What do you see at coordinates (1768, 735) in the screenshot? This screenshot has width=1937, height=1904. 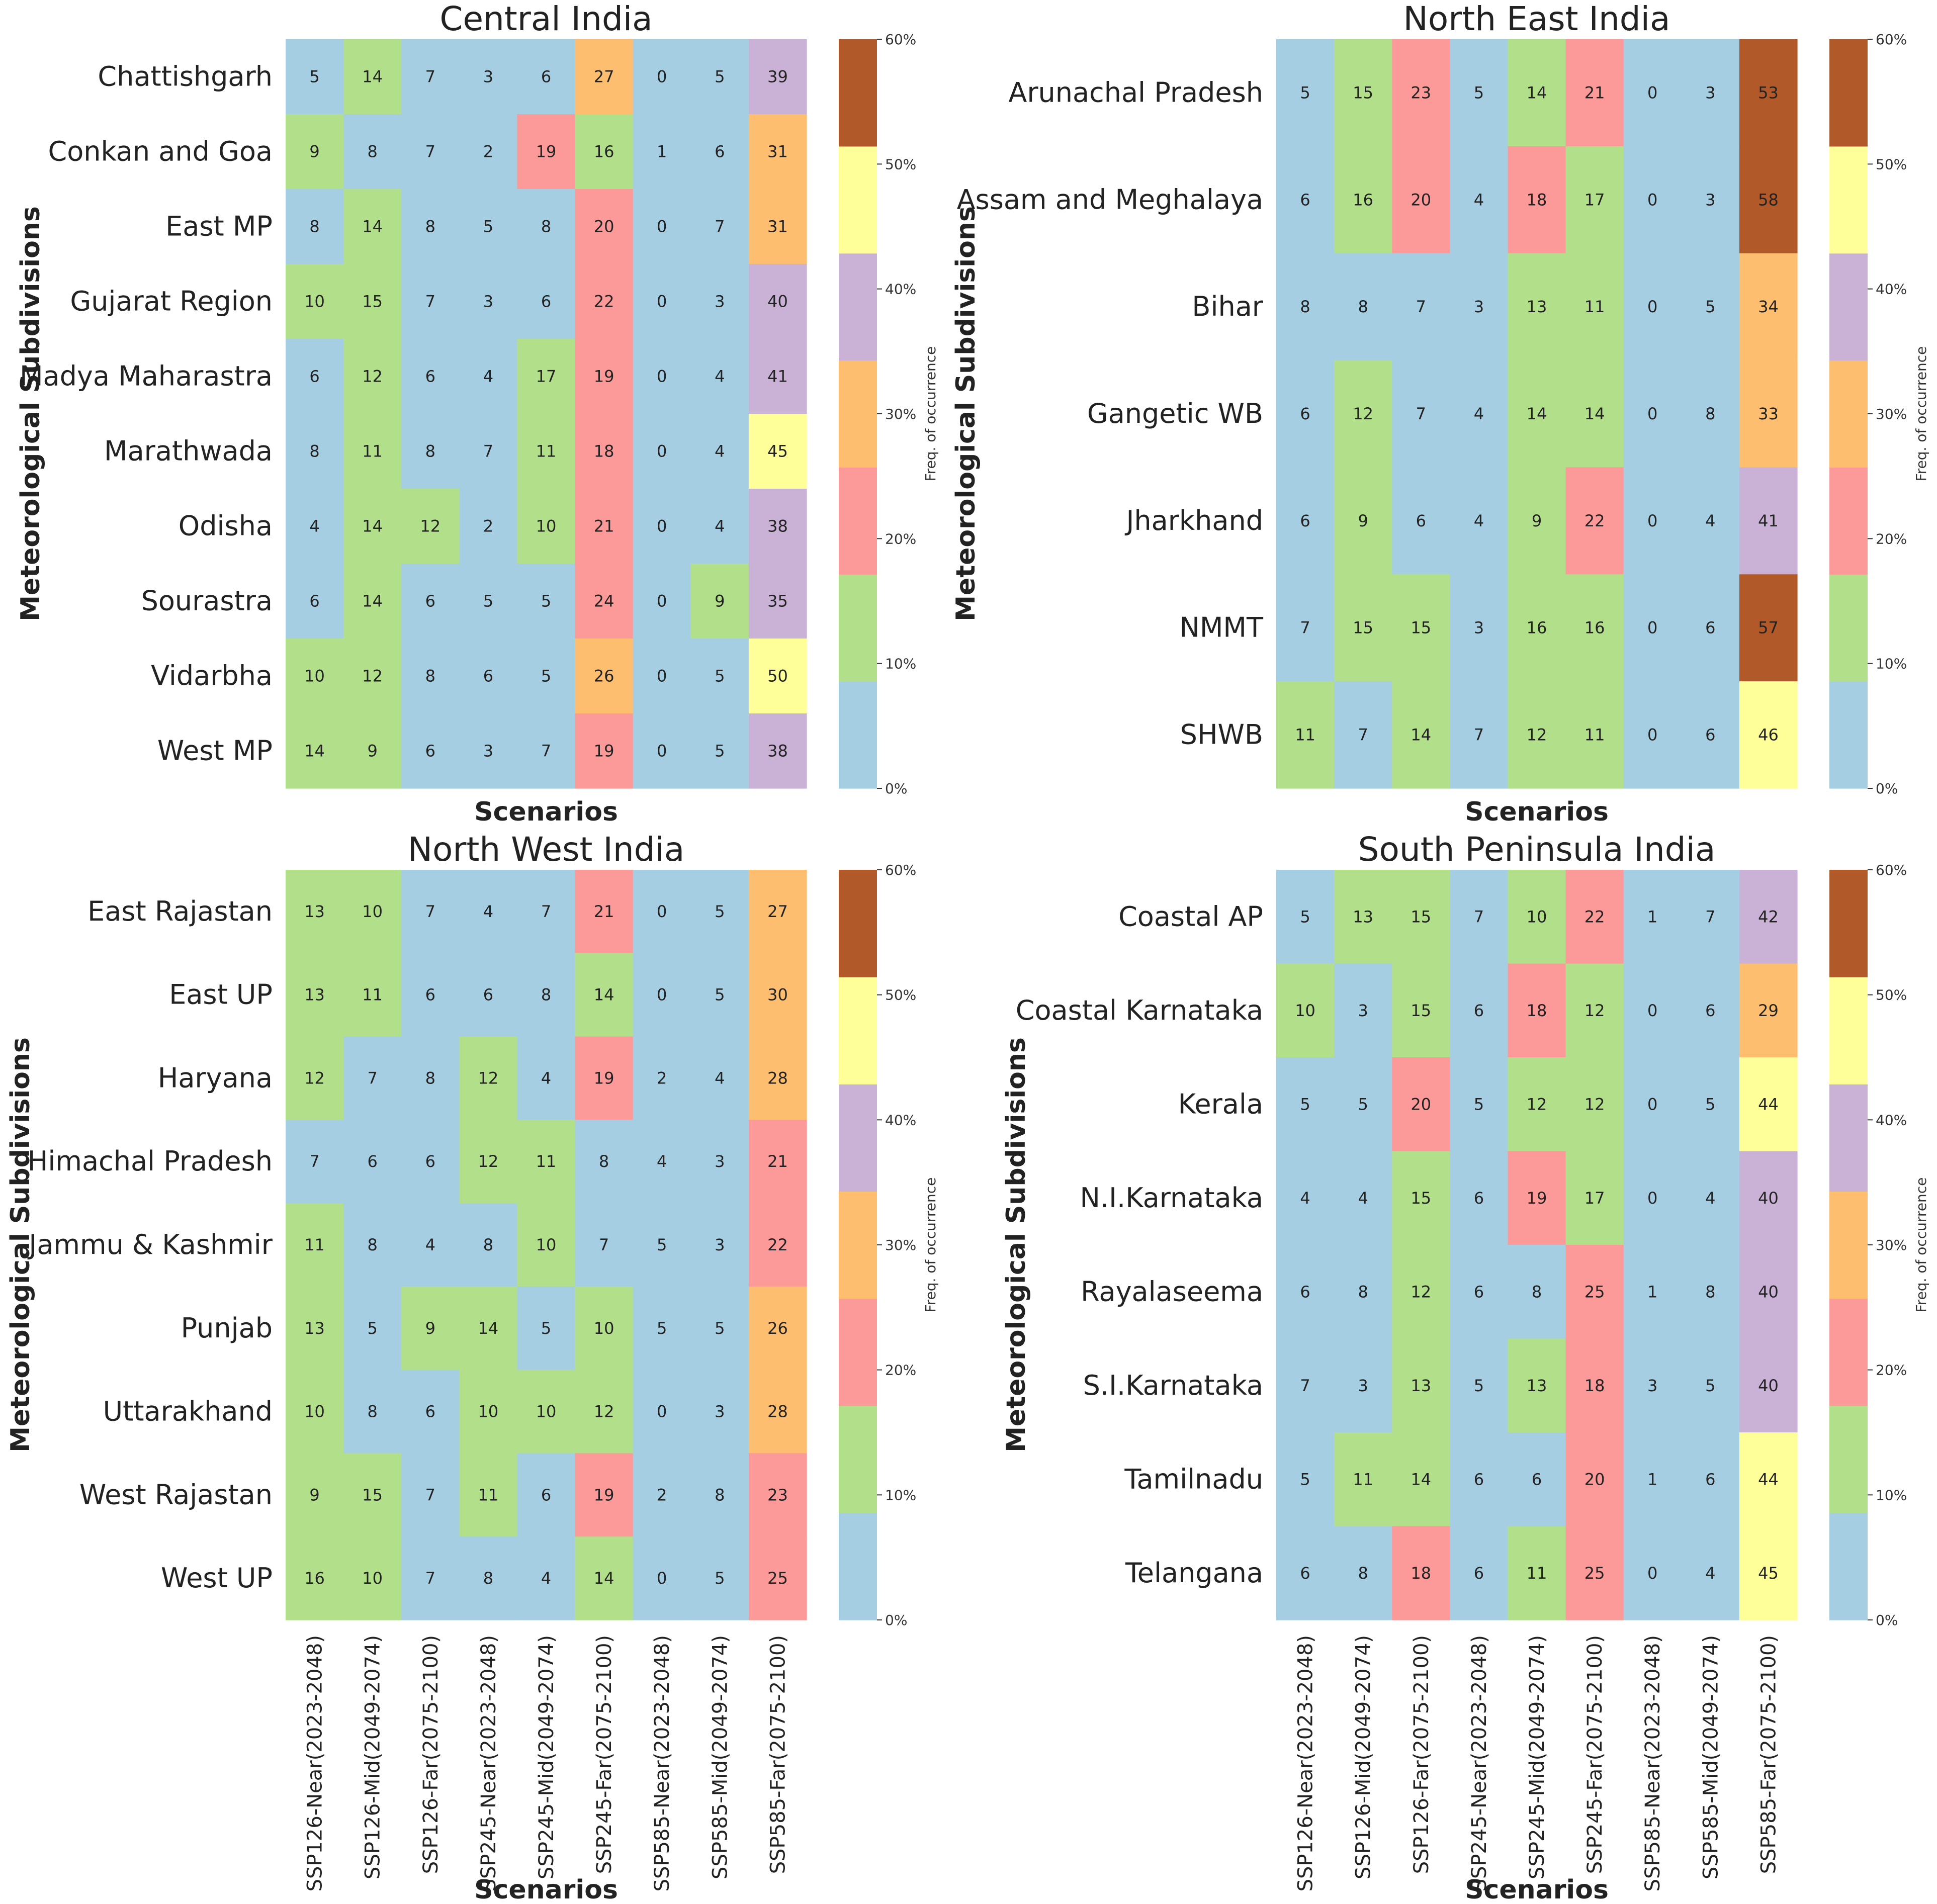 I see `cell-value-label: 46` at bounding box center [1768, 735].